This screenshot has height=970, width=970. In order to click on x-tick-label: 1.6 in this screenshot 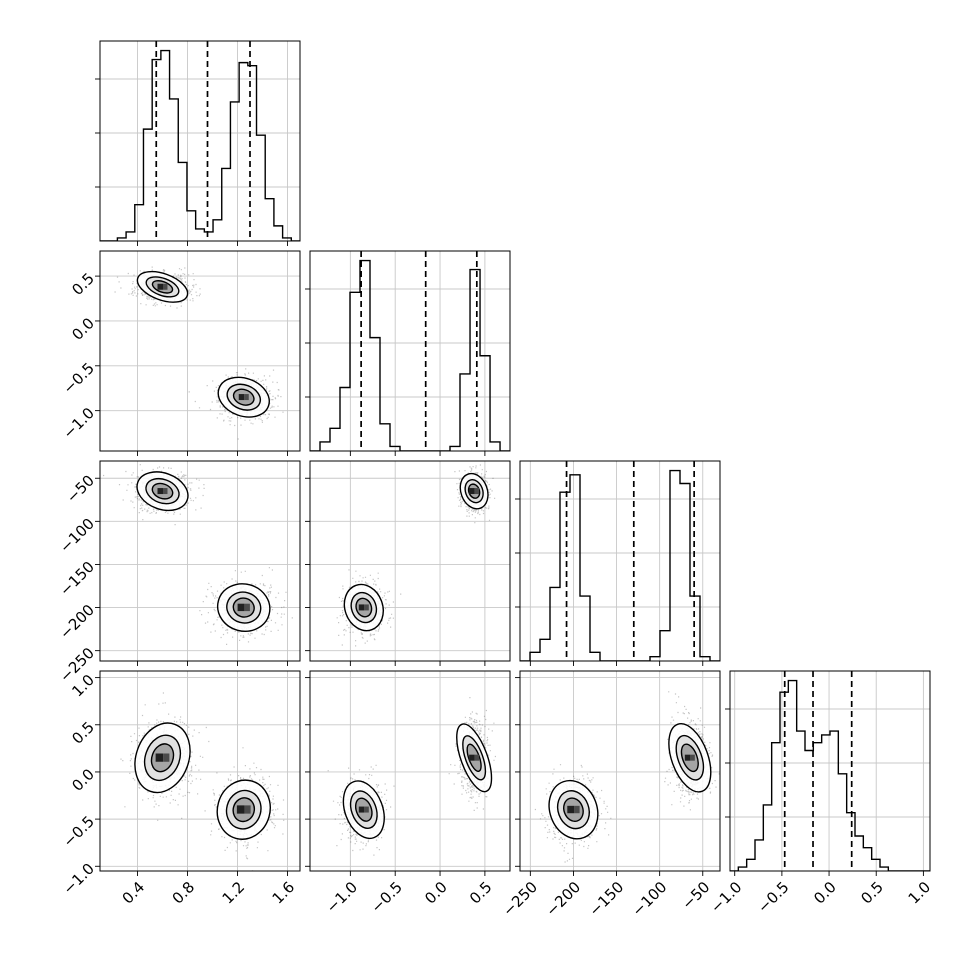, I will do `click(284, 893)`.